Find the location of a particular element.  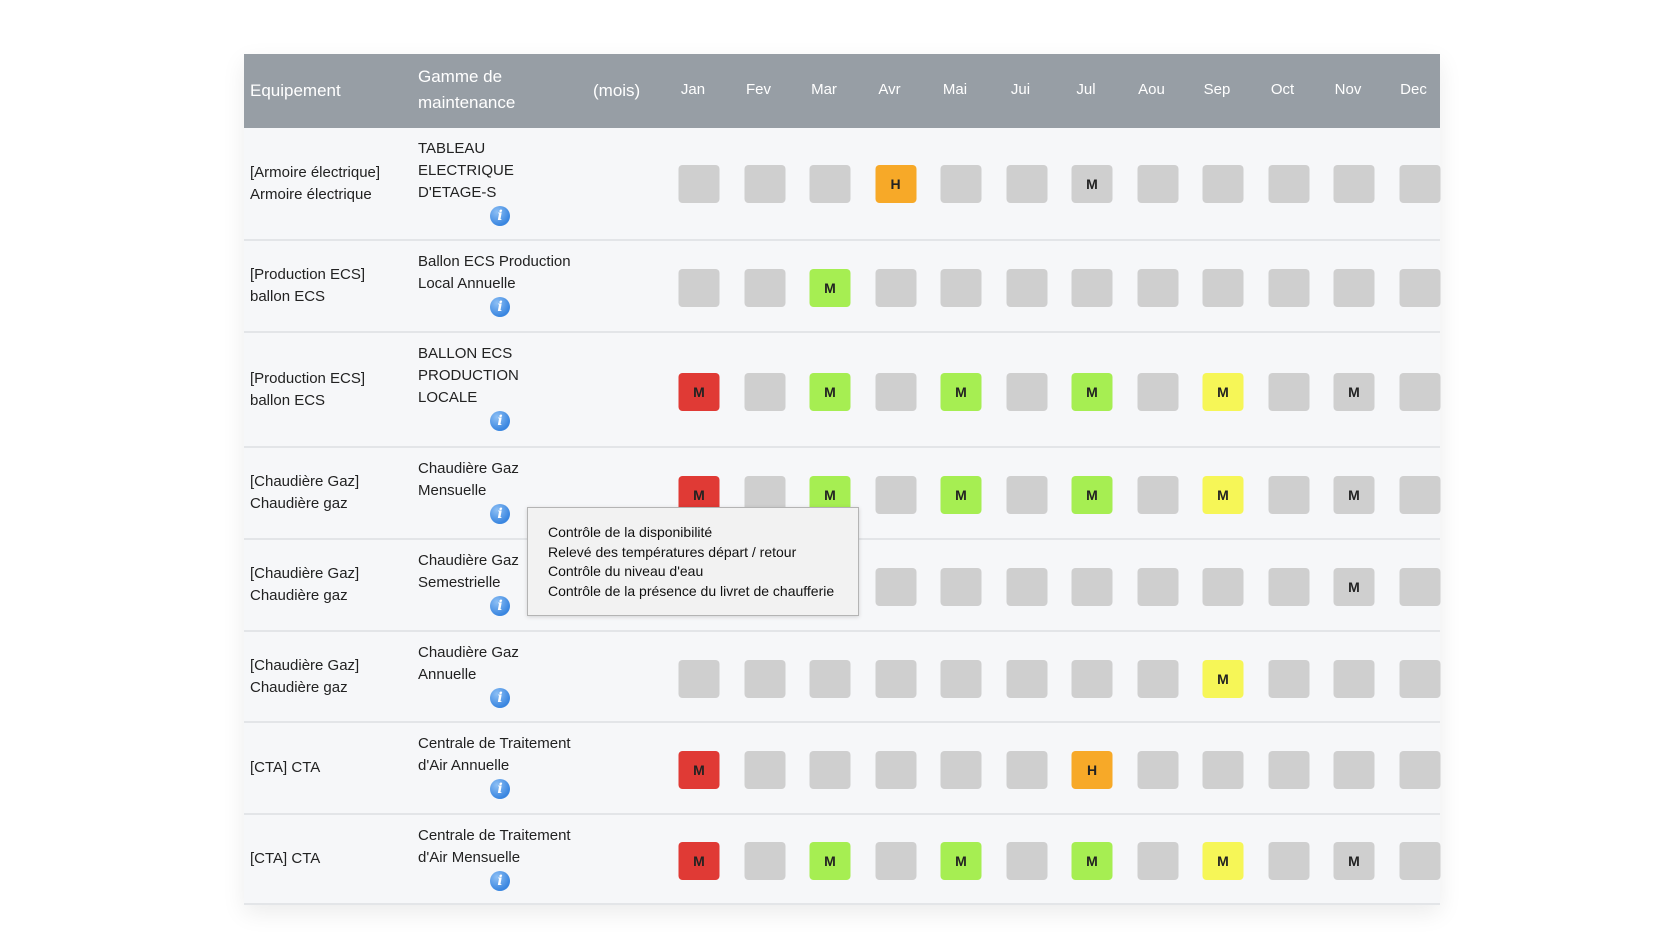

month-cell-avr: H is located at coordinates (895, 184).